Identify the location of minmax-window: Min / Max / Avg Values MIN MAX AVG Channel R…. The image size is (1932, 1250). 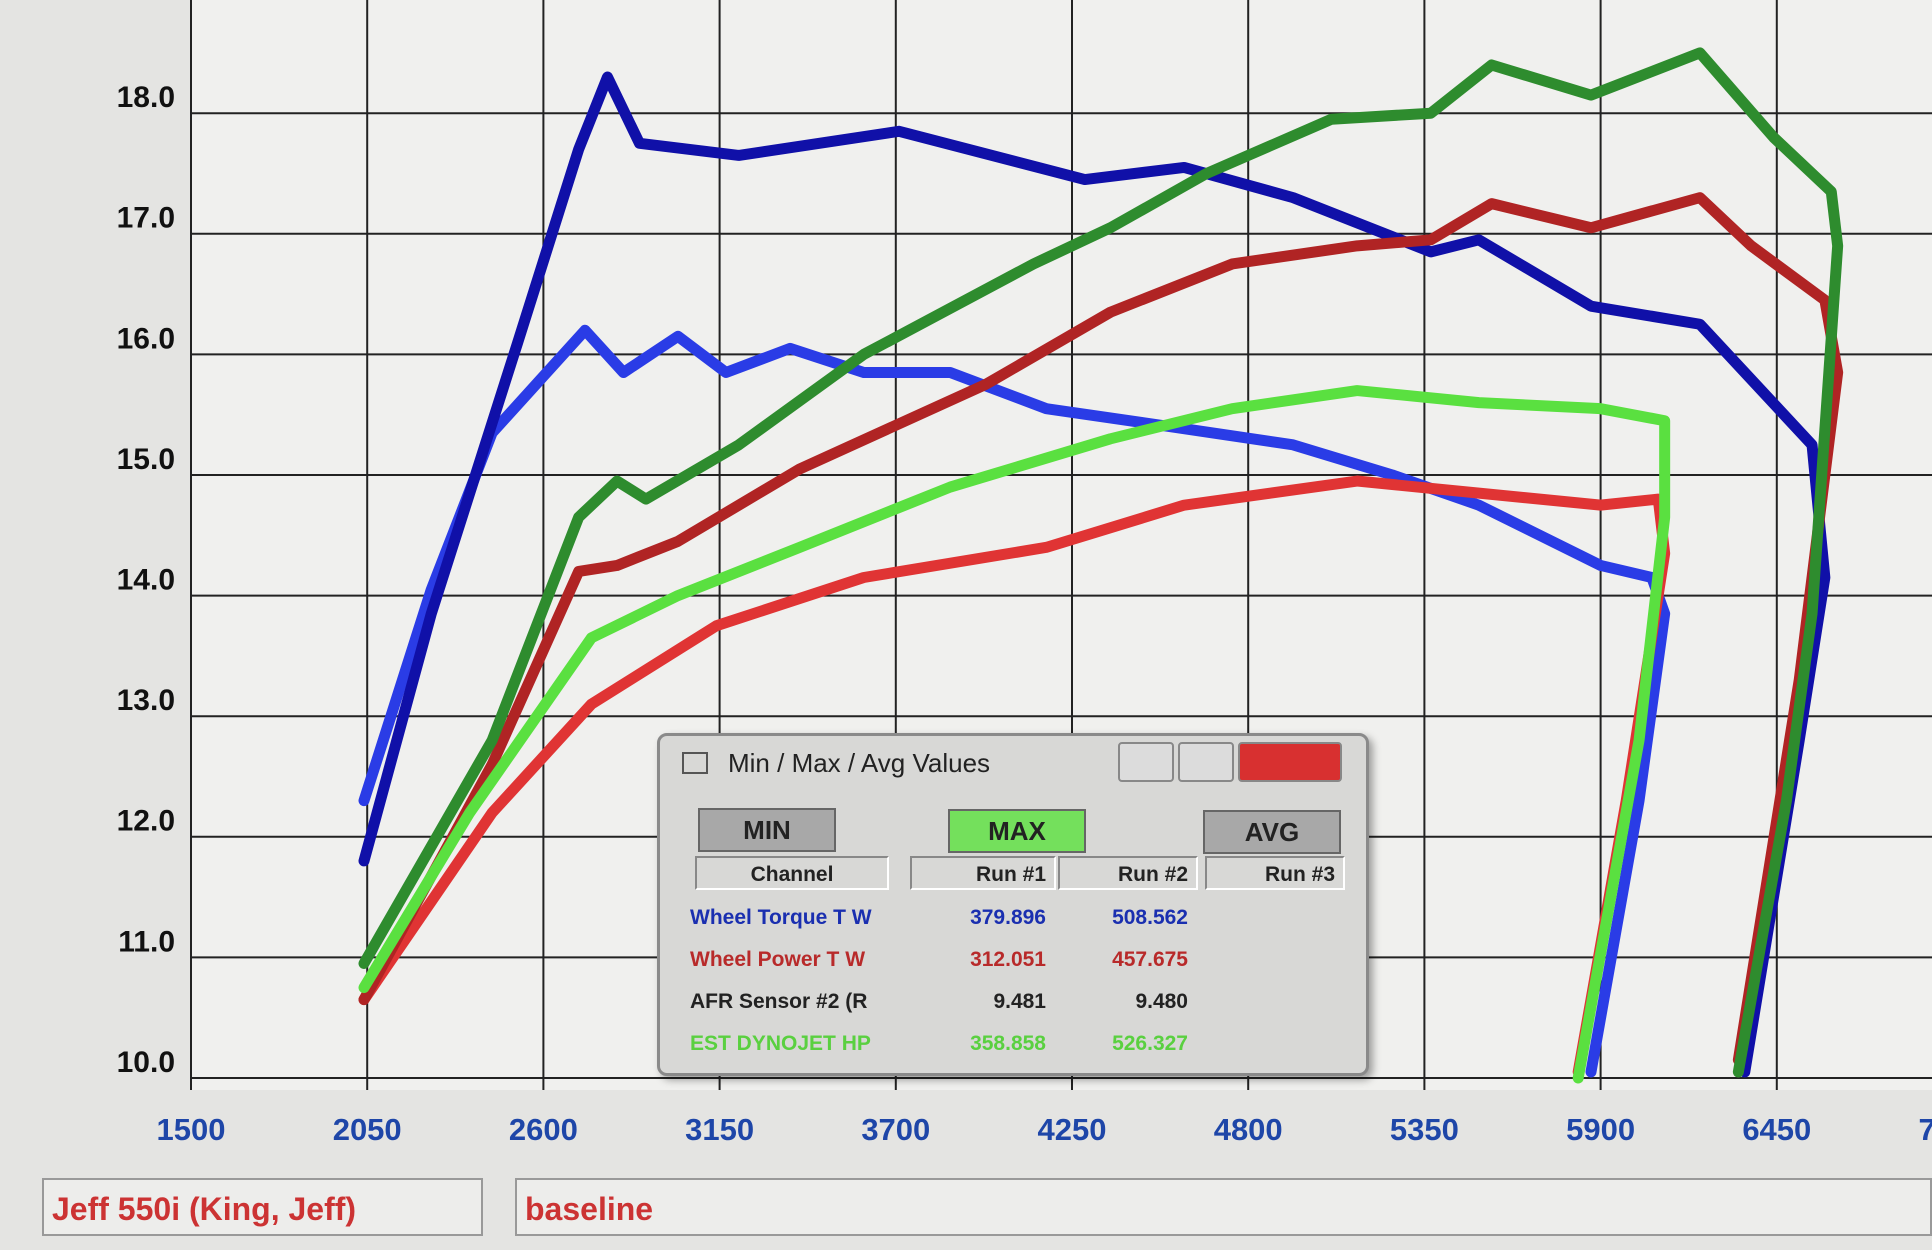
(1013, 904).